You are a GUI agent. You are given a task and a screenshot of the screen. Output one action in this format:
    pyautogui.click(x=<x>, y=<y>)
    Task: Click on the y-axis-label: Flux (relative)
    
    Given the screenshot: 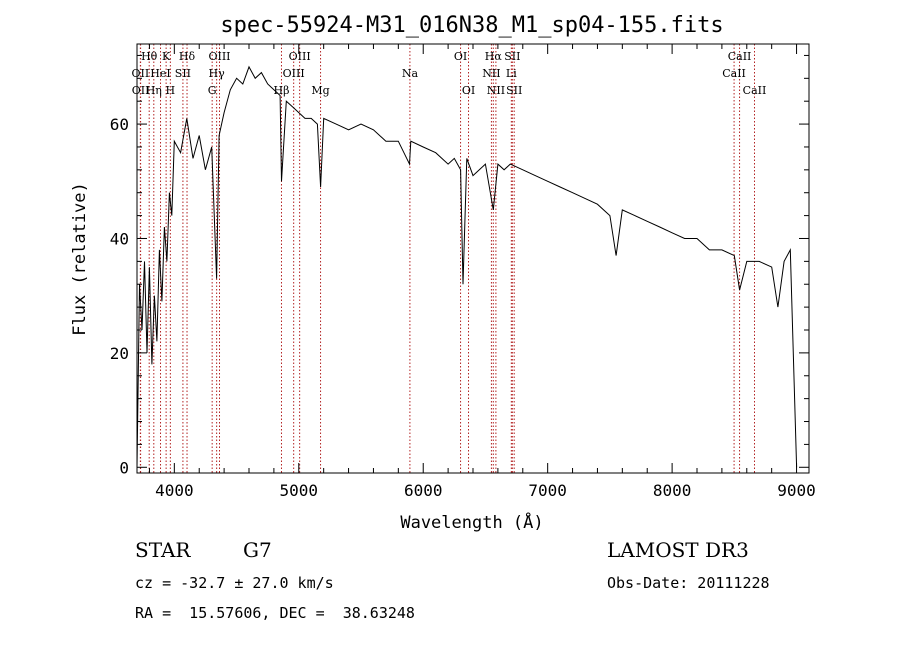 What is the action you would take?
    pyautogui.click(x=80, y=259)
    